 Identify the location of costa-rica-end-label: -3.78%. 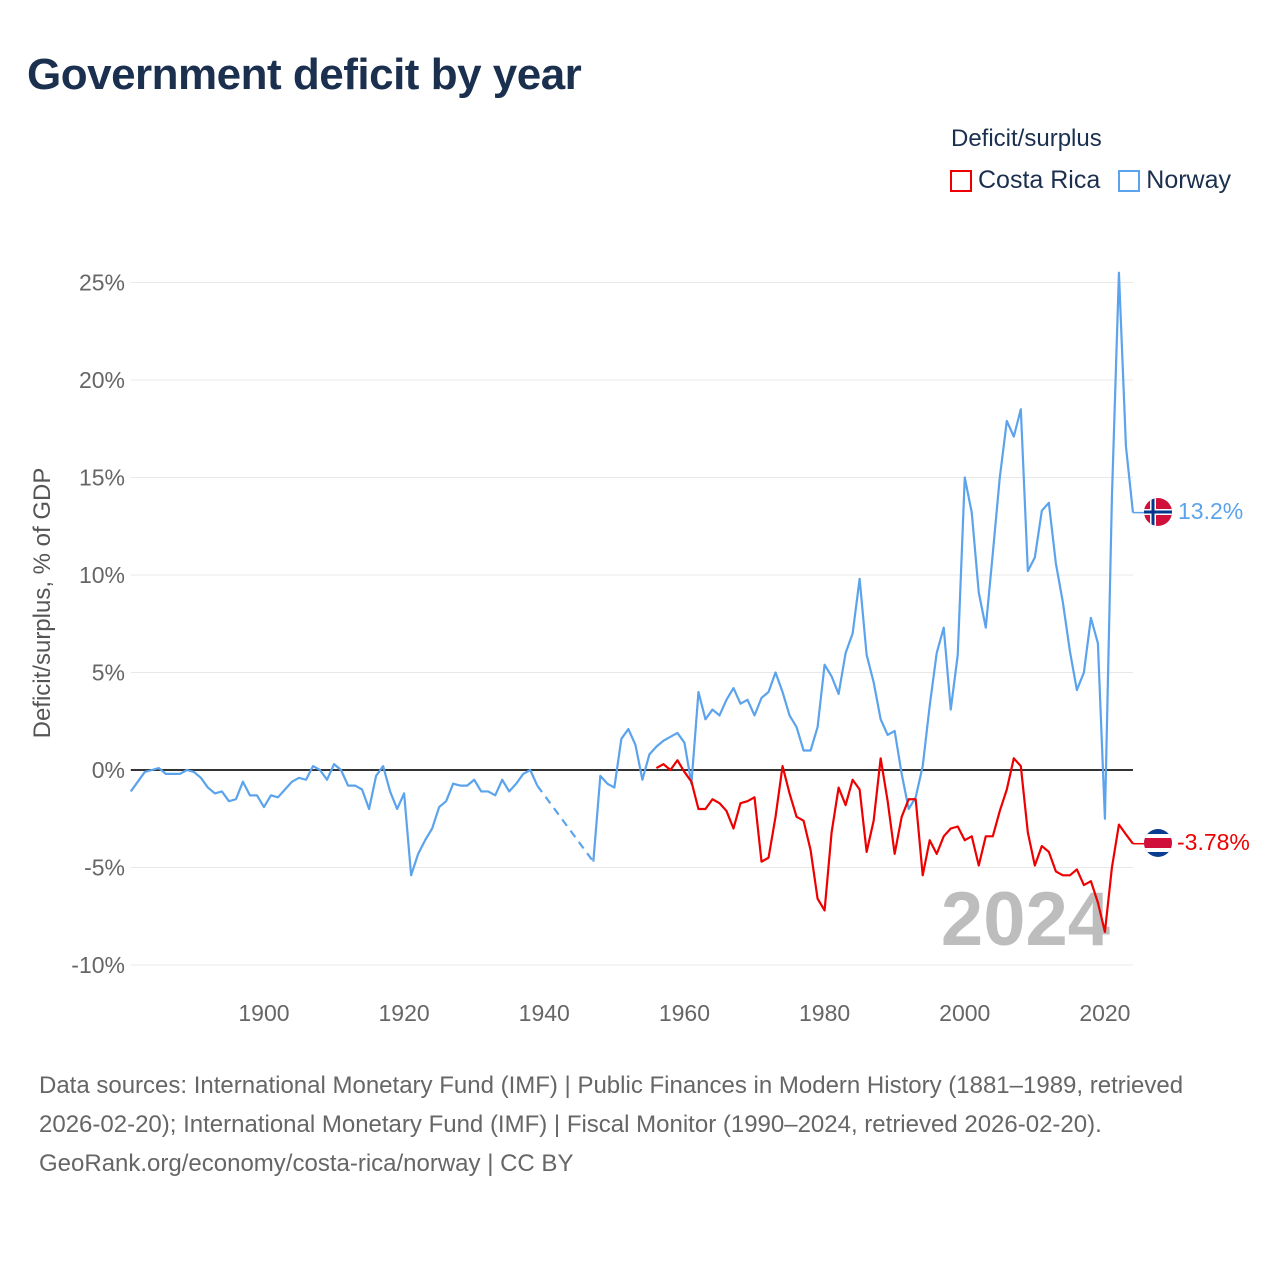
(1213, 842).